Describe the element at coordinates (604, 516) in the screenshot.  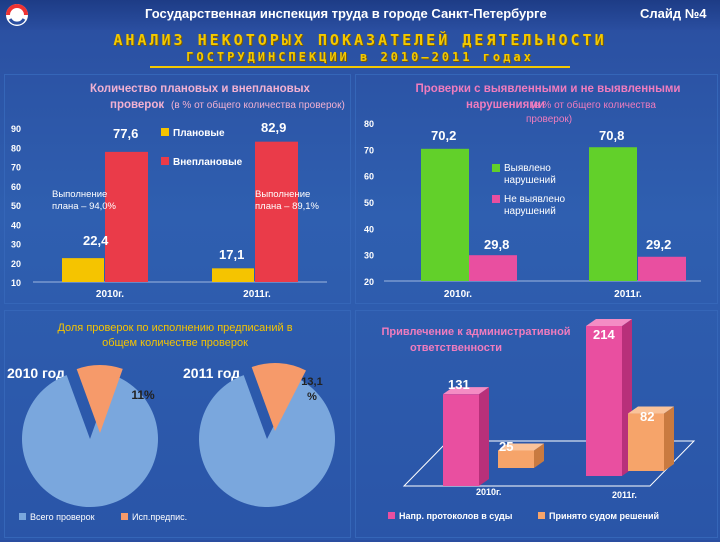
I see `legend-decisions: Принято судом решений` at that location.